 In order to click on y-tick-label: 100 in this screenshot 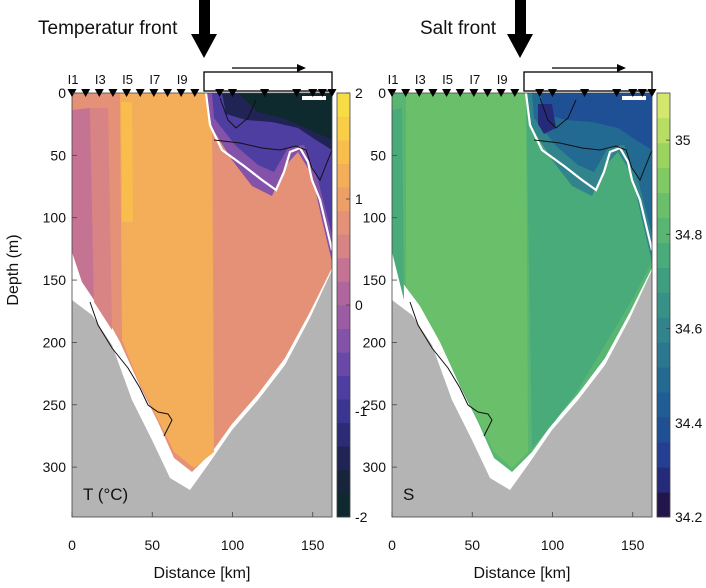, I will do `click(375, 218)`.